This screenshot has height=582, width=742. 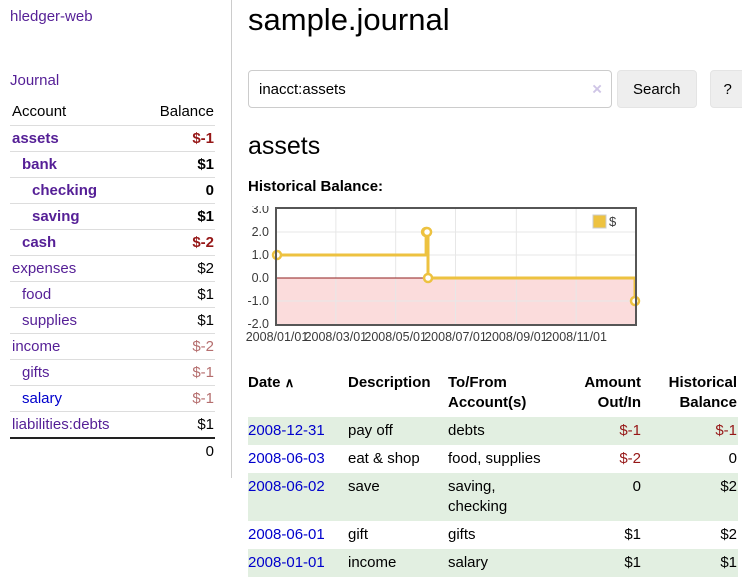 What do you see at coordinates (316, 186) in the screenshot?
I see `chart-title: Historical Balance:` at bounding box center [316, 186].